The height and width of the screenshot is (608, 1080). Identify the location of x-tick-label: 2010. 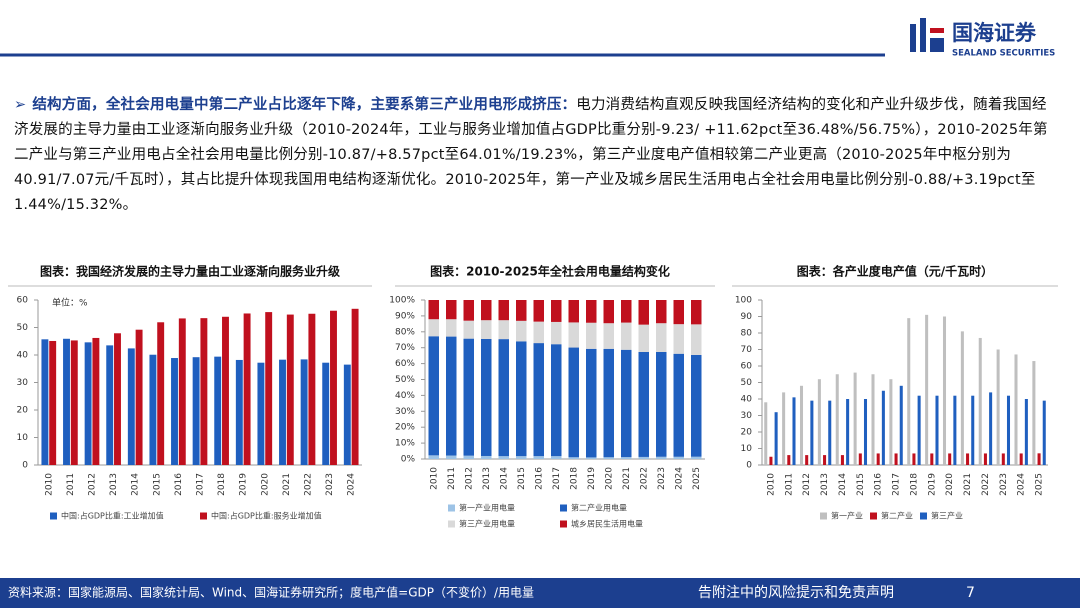
(771, 484).